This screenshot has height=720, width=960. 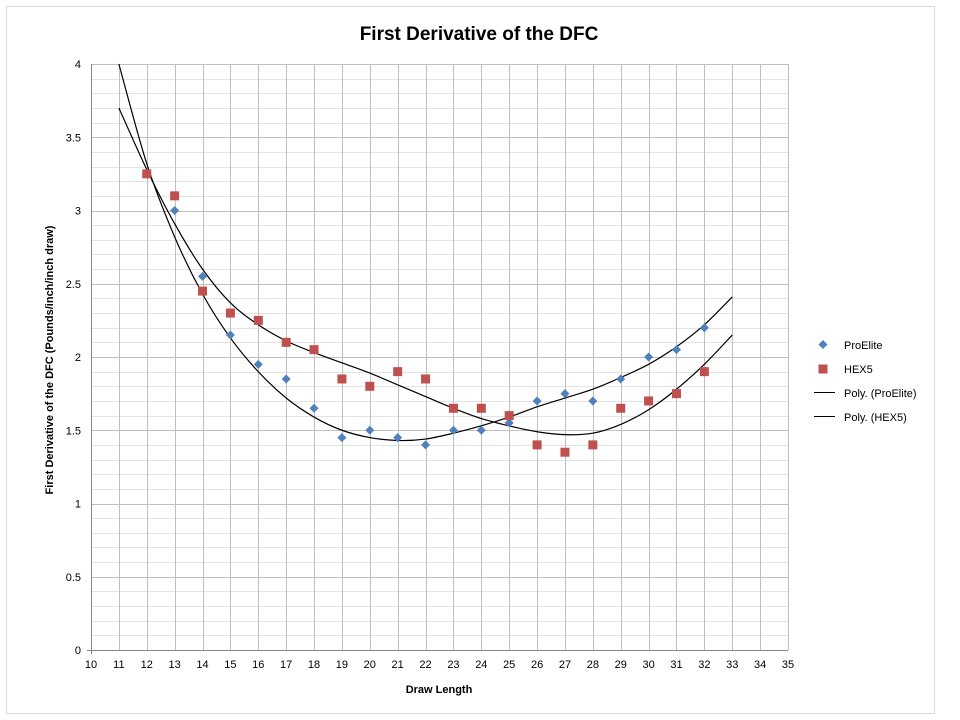 What do you see at coordinates (73, 578) in the screenshot?
I see `y-tick-label: 0.5` at bounding box center [73, 578].